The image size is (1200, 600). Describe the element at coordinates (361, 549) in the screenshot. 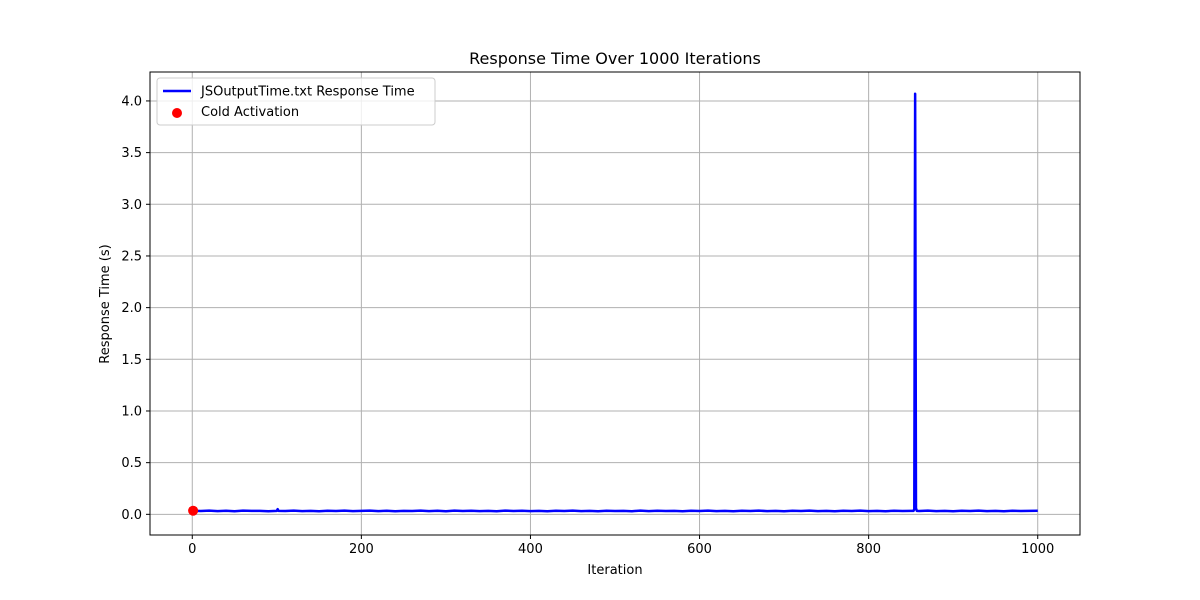

I see `x-tick-label: 200` at that location.